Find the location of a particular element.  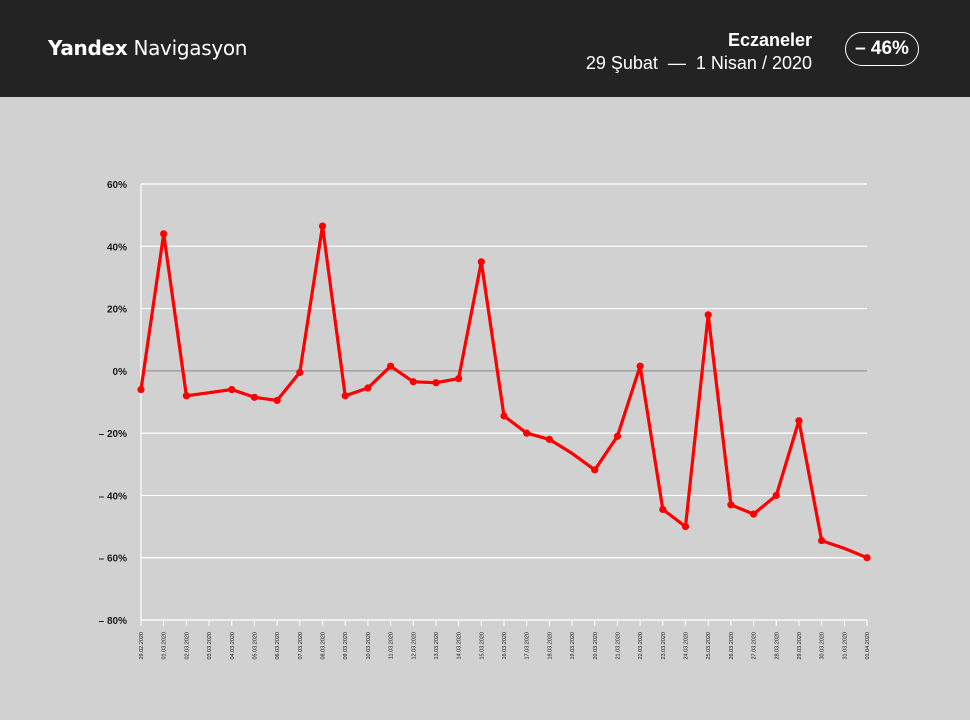

y-tick-label: – 40% is located at coordinates (113, 496).